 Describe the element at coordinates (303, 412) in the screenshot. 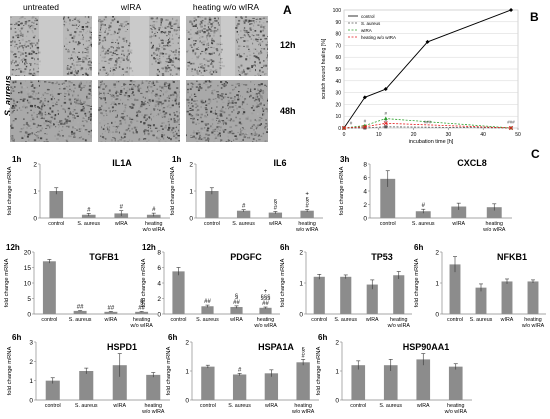

I see `category-label: w/o wIRA` at that location.